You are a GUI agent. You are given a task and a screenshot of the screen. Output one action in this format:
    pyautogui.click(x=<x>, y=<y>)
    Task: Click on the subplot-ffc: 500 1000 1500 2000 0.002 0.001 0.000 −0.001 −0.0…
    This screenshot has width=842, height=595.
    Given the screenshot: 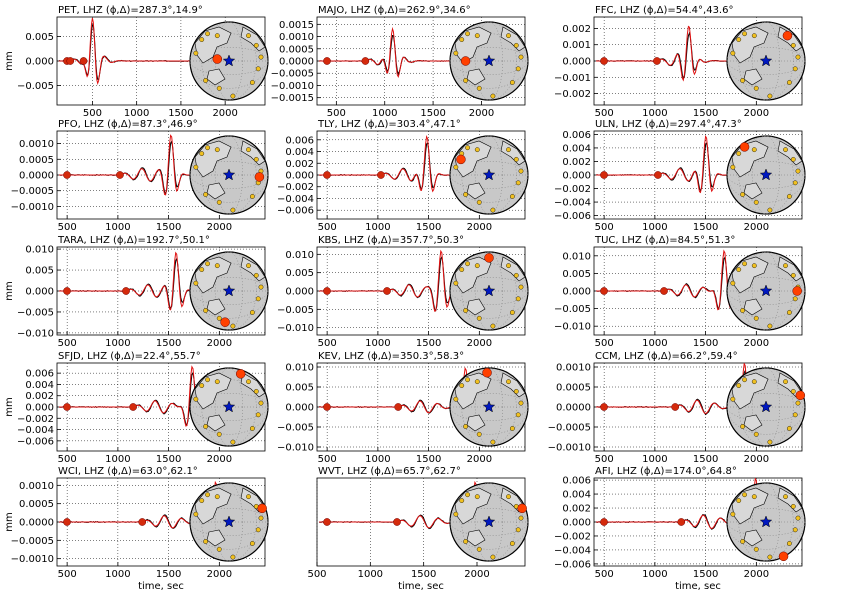 What is the action you would take?
    pyautogui.click(x=680, y=62)
    